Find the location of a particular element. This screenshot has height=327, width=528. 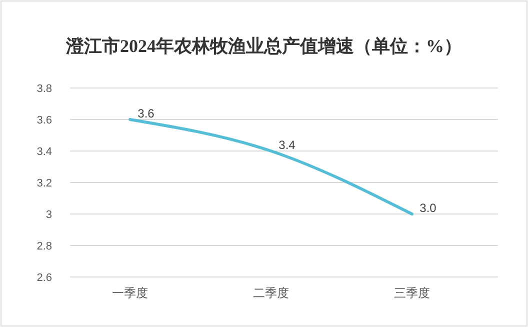

x-tick-label: 二季度 is located at coordinates (271, 293).